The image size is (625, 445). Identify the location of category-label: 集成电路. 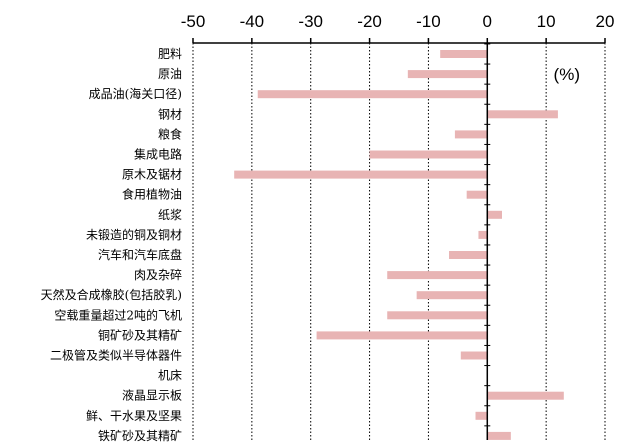
(158, 154).